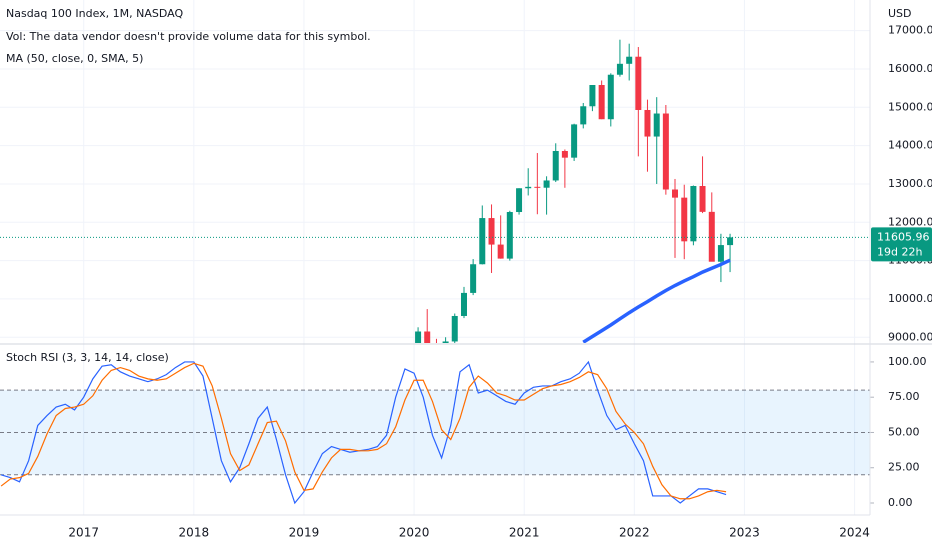 The image size is (932, 550). What do you see at coordinates (656, 300) in the screenshot?
I see `ma-line` at bounding box center [656, 300].